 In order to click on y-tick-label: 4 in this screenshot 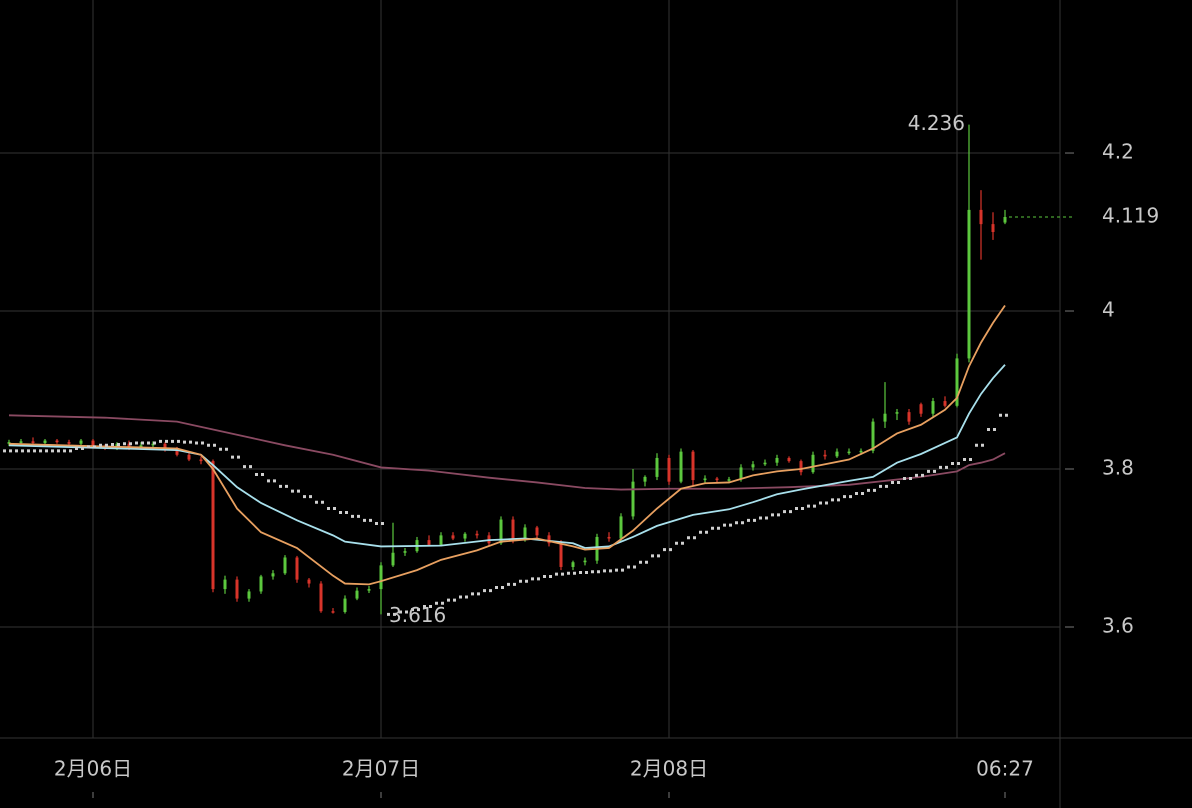, I will do `click(1108, 310)`.